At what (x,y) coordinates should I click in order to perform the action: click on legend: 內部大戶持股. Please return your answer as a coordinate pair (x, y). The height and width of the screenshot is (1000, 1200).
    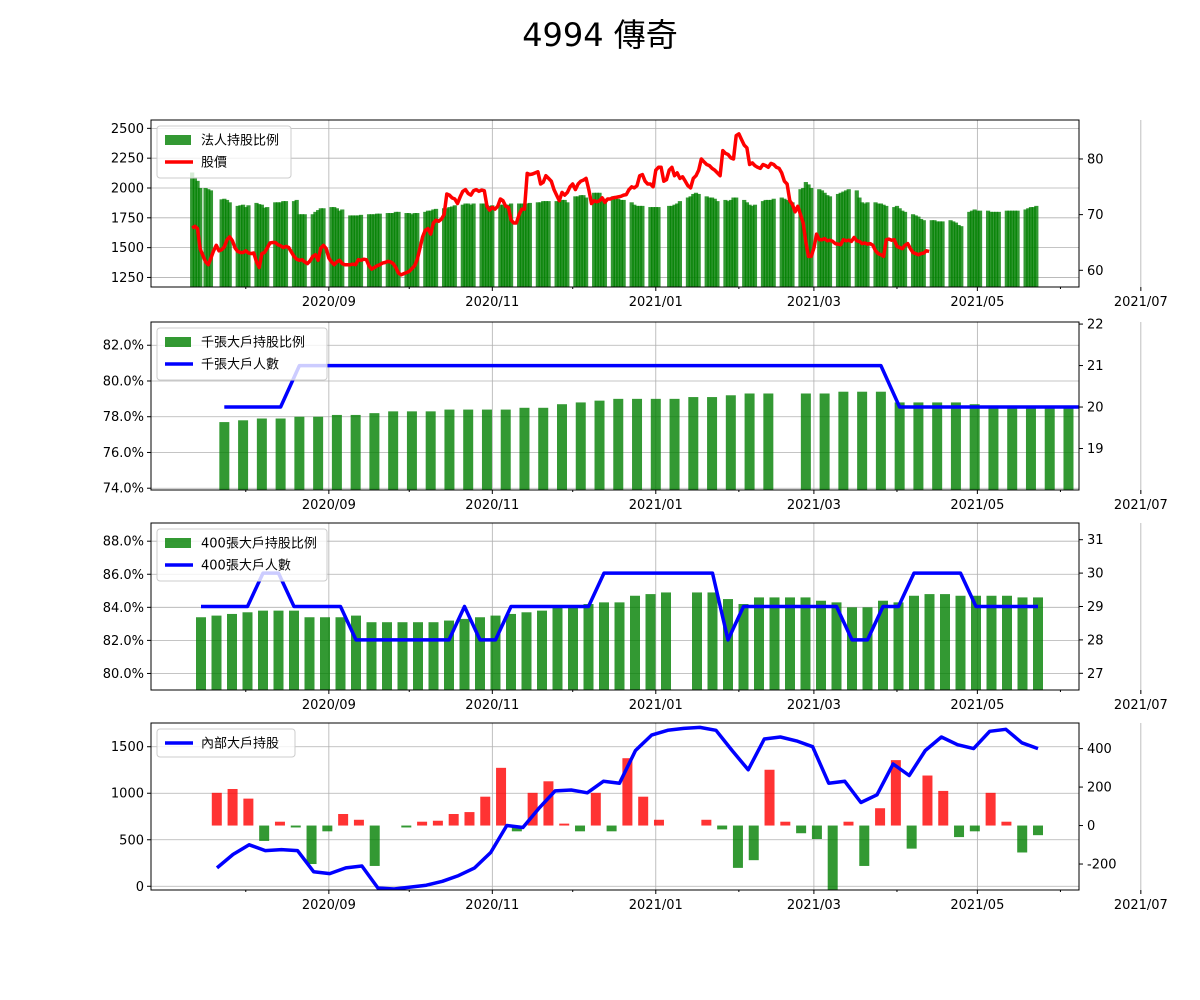
    Looking at the image, I should click on (226, 743).